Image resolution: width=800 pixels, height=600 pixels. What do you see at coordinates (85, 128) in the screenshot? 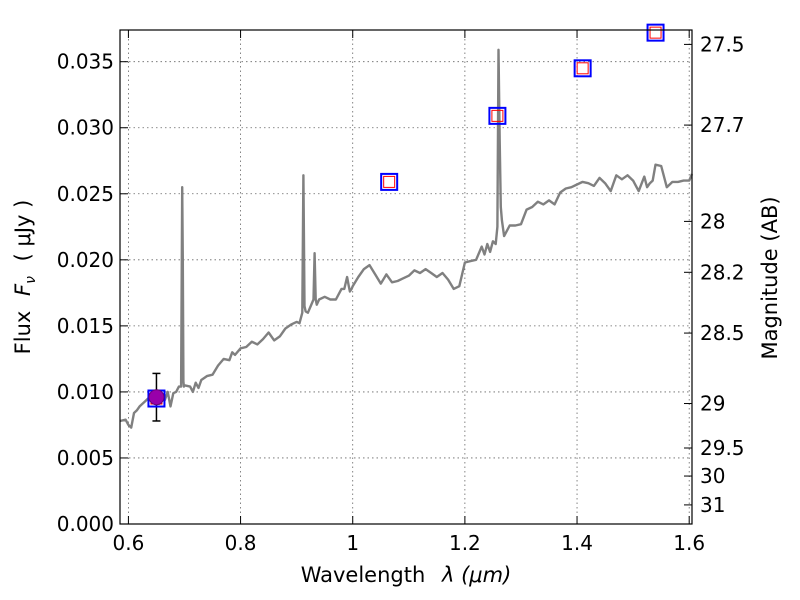
I see `y-tick-label: 0.030` at bounding box center [85, 128].